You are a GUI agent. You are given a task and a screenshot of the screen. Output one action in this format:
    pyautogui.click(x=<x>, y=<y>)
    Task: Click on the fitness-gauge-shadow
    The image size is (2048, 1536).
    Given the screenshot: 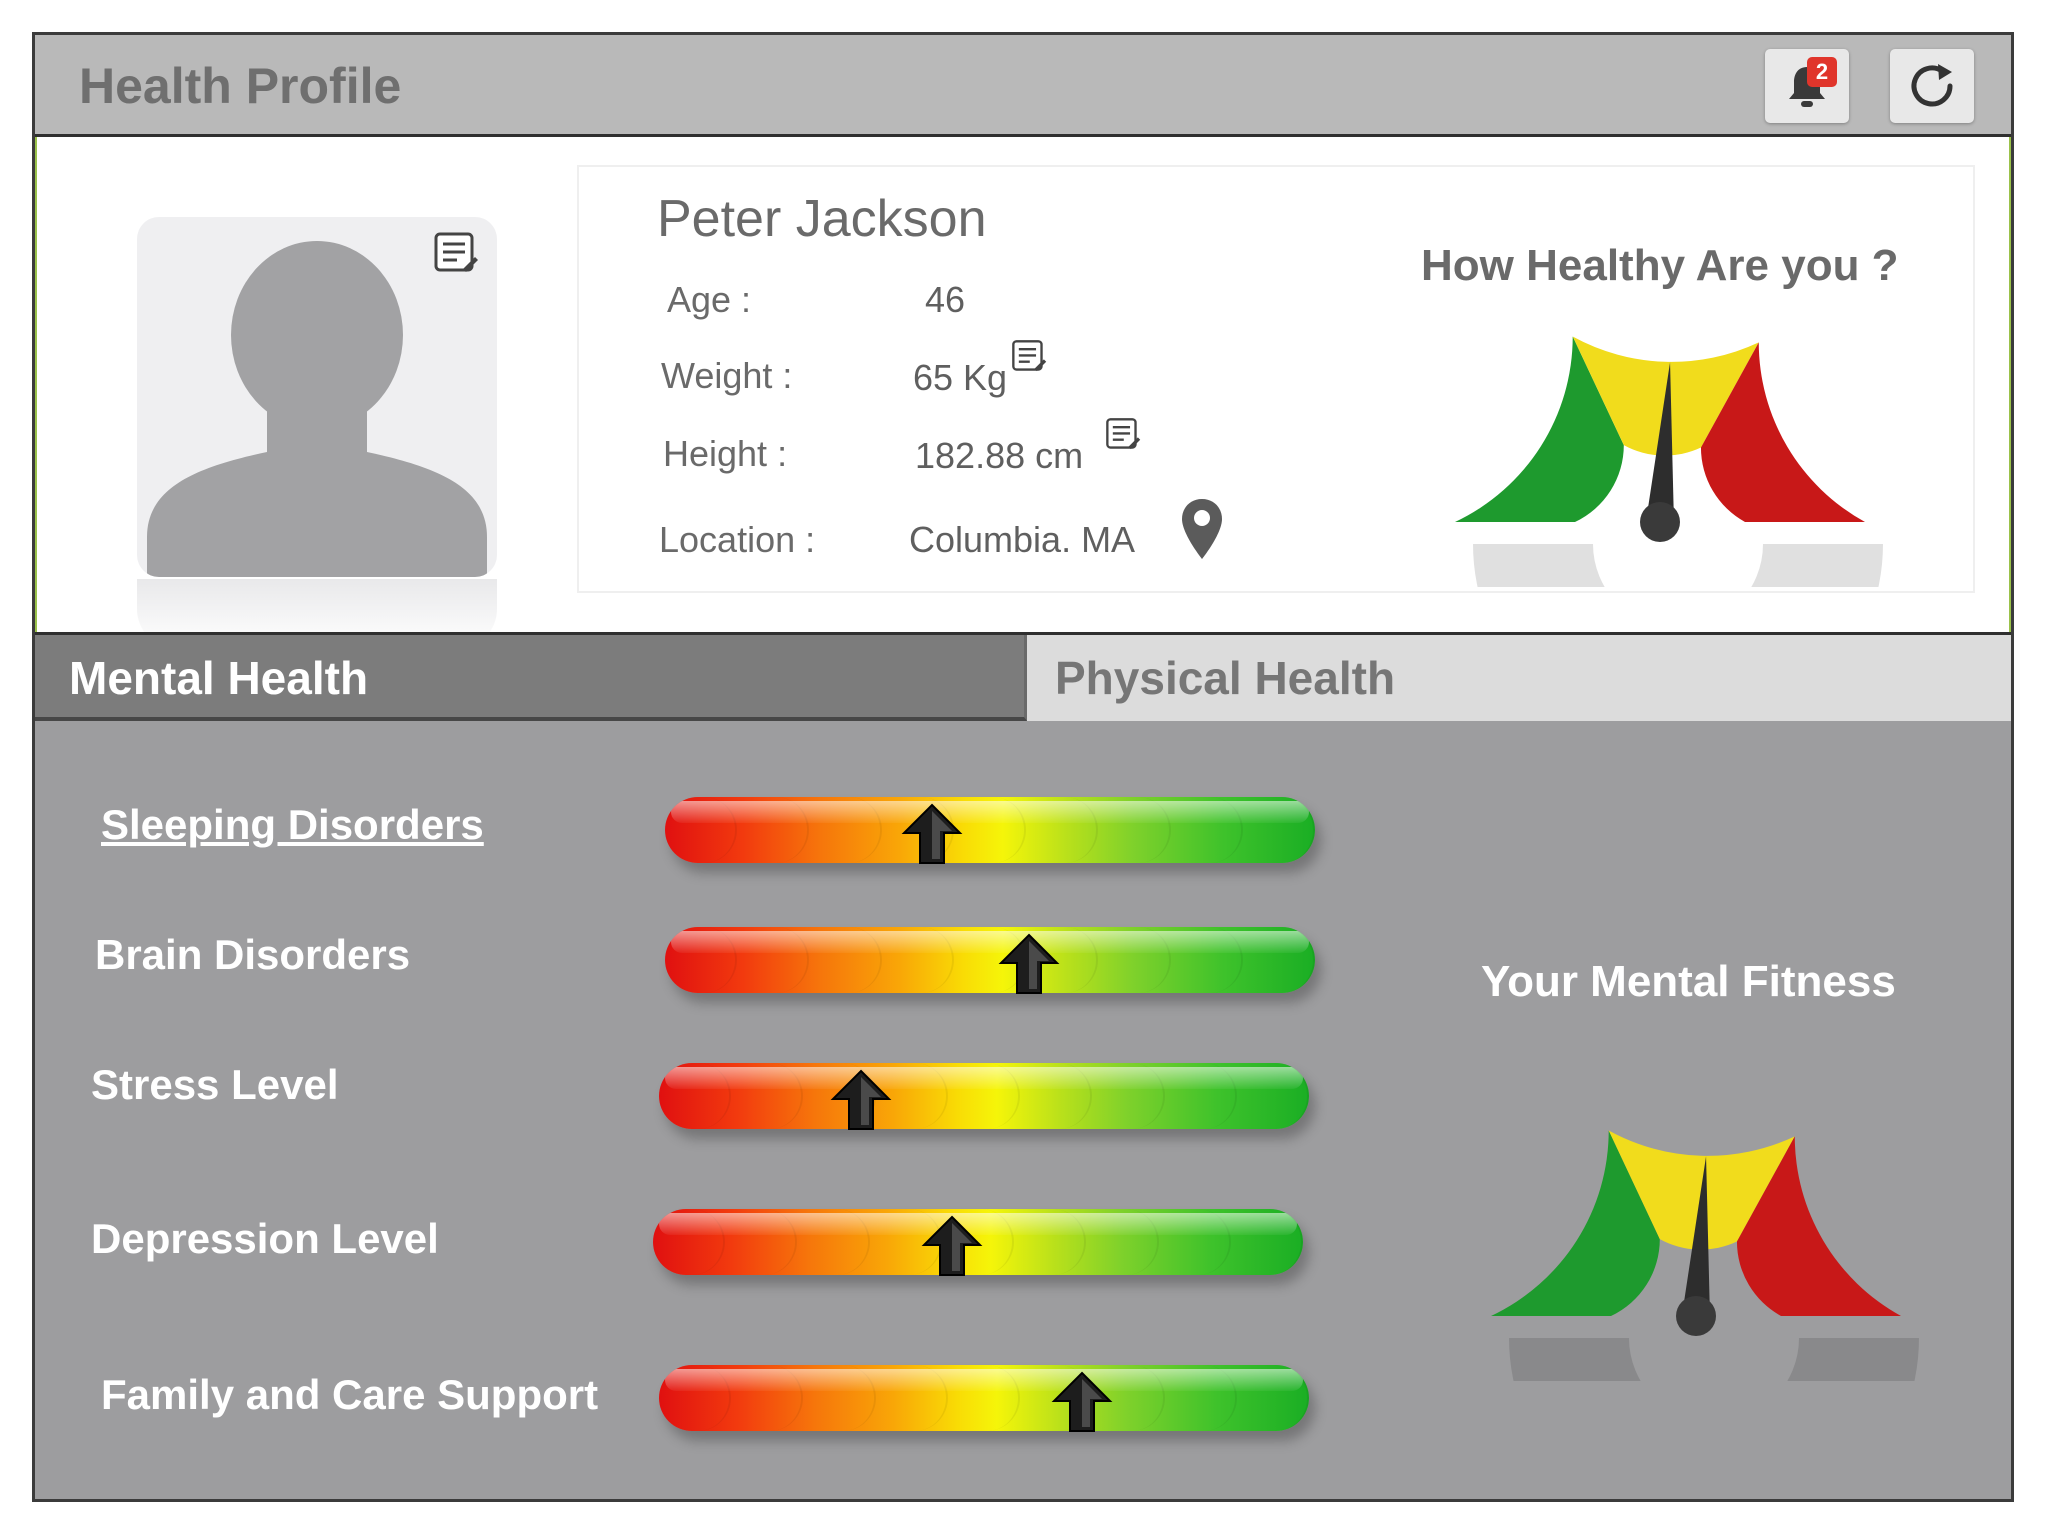 What is the action you would take?
    pyautogui.click(x=1714, y=1359)
    